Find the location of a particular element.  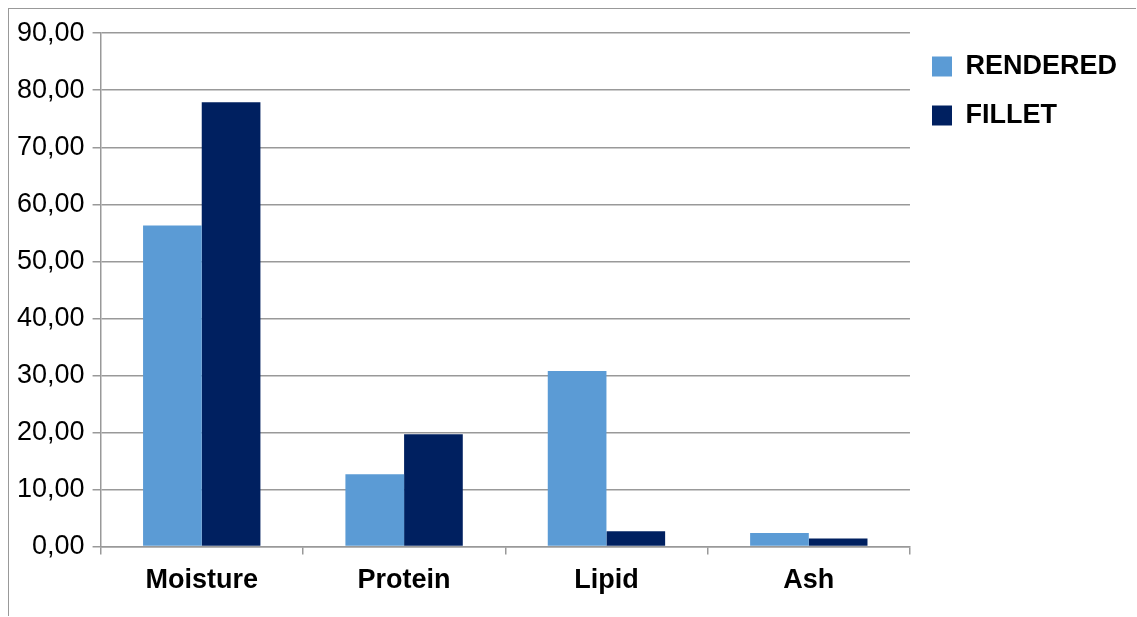

y-tick-label: 40,00 is located at coordinates (50, 316).